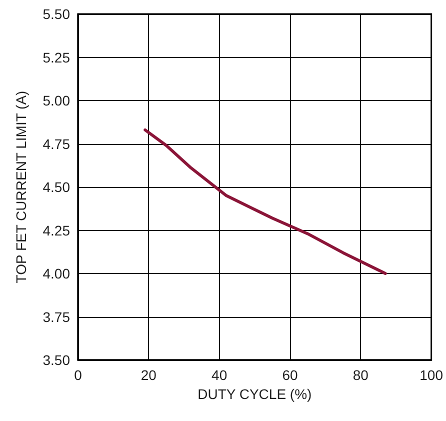  Describe the element at coordinates (21, 187) in the screenshot. I see `y-axis-title: TOP FET CURRENT LIMIT (A)` at that location.